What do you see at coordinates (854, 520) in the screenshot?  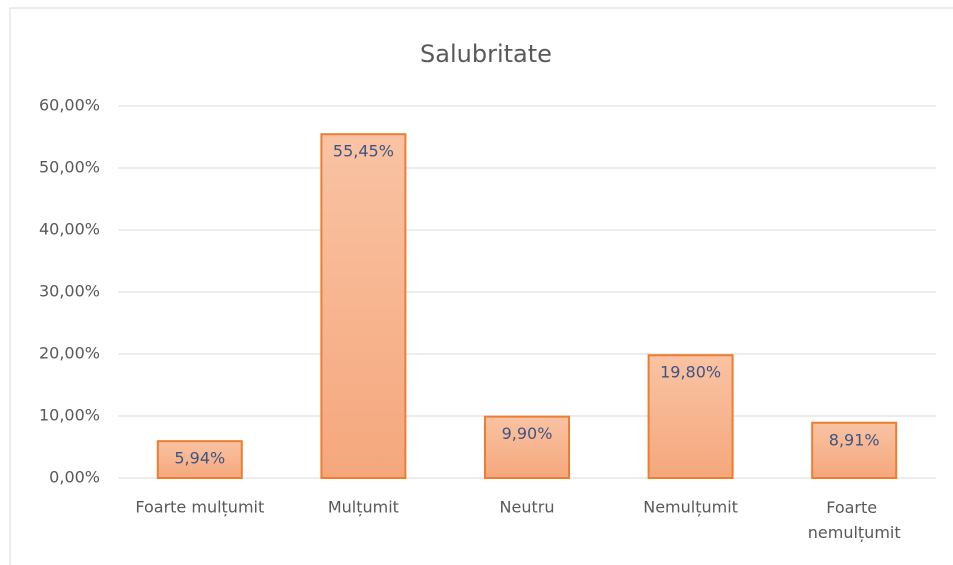 I see `x-tick-label: Foarte nemulțumit` at bounding box center [854, 520].